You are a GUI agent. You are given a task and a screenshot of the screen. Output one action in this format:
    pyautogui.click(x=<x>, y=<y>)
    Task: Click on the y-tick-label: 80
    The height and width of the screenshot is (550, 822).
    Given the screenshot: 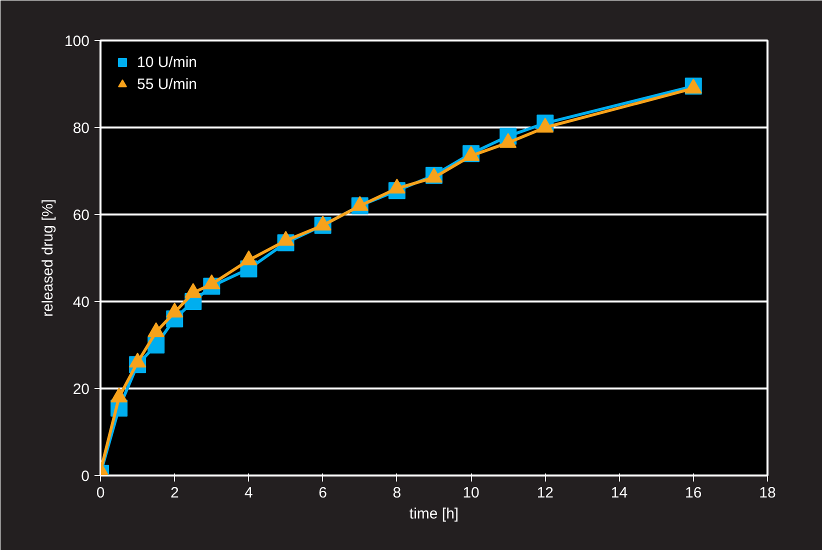 What is the action you would take?
    pyautogui.click(x=81, y=128)
    